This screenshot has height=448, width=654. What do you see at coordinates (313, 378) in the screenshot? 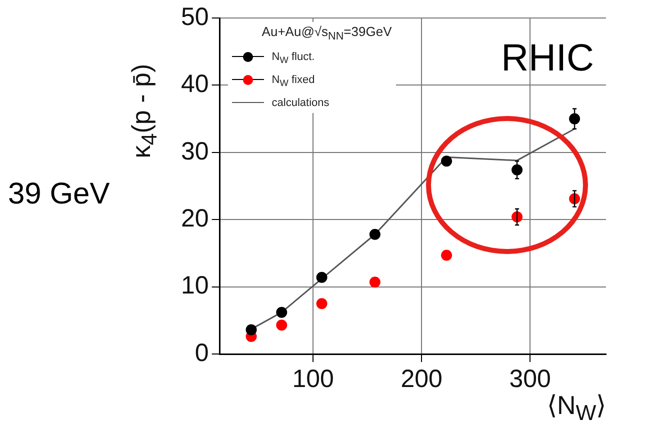
I see `x-tick-label: 100` at bounding box center [313, 378].